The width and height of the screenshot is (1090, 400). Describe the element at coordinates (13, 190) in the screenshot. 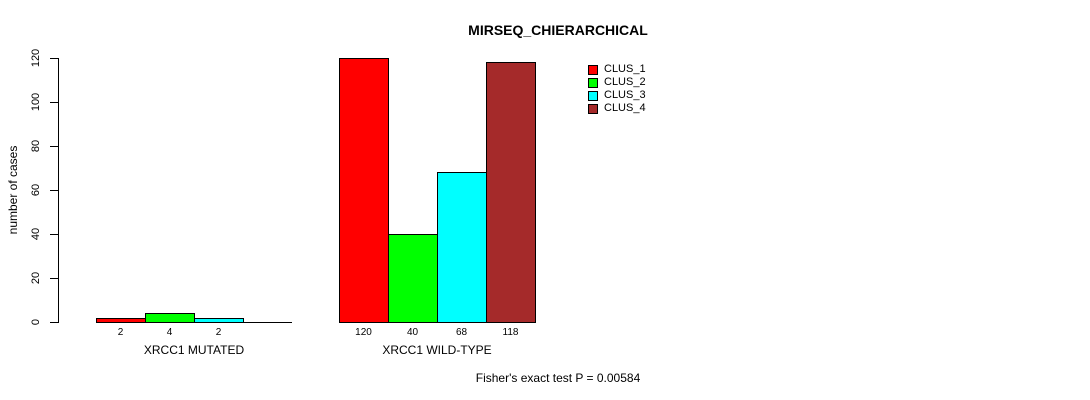

I see `y-axis-label: number of cases` at that location.